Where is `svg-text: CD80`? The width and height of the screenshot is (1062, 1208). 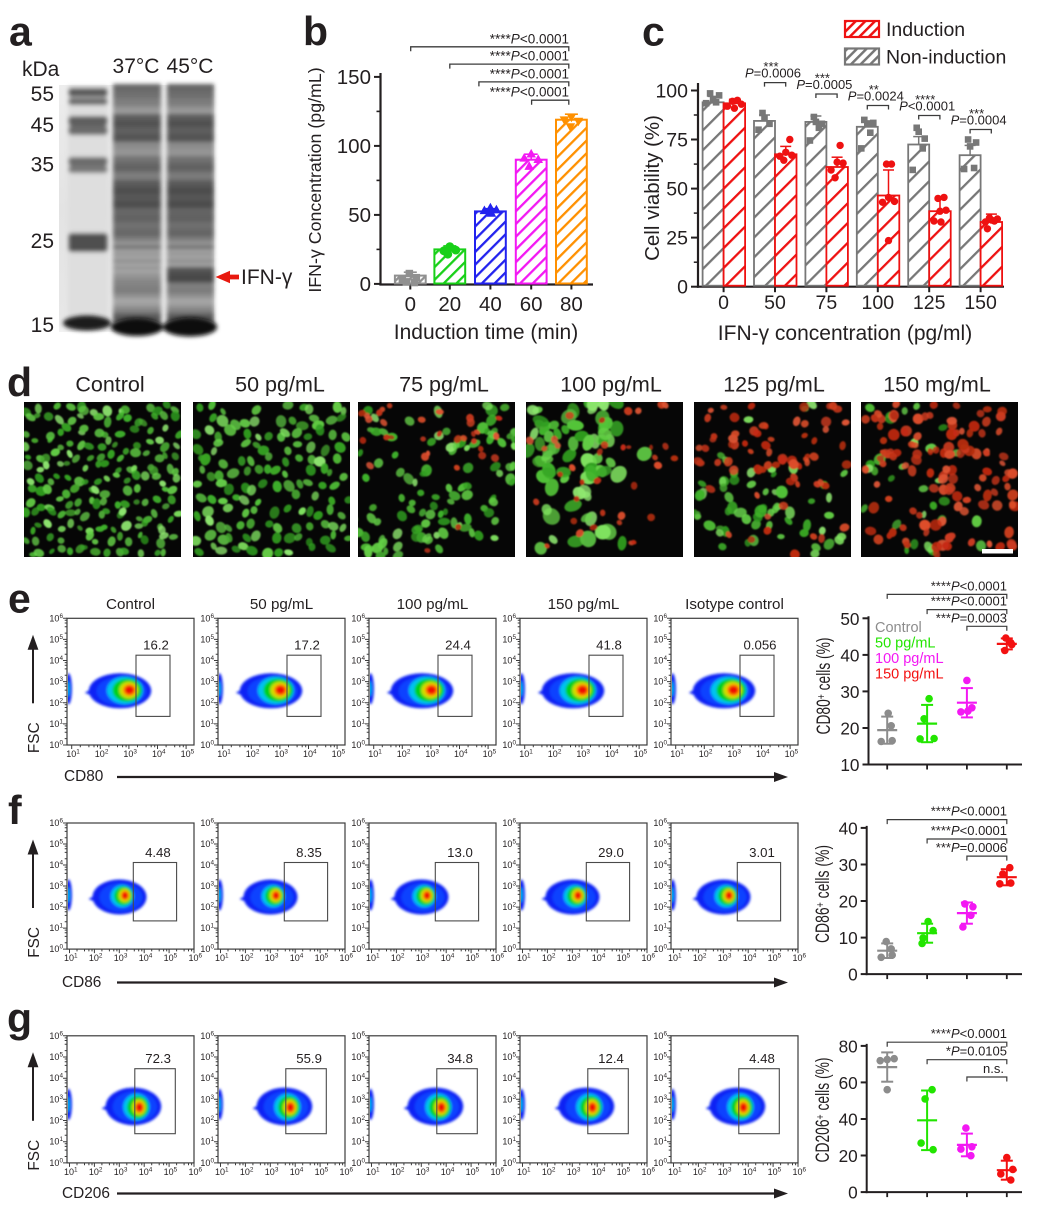
svg-text: CD80 is located at coordinates (83, 776).